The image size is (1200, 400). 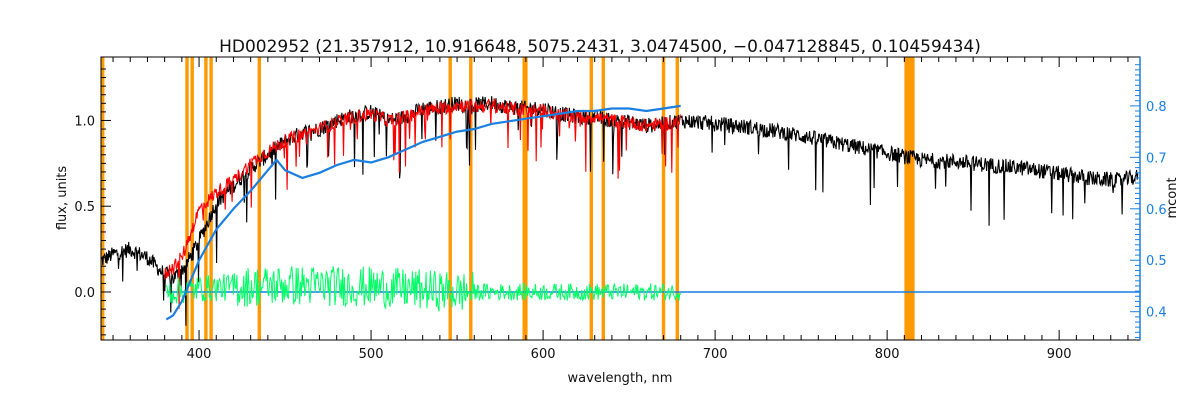 What do you see at coordinates (1172, 197) in the screenshot?
I see `y2-axis-label: mcont` at bounding box center [1172, 197].